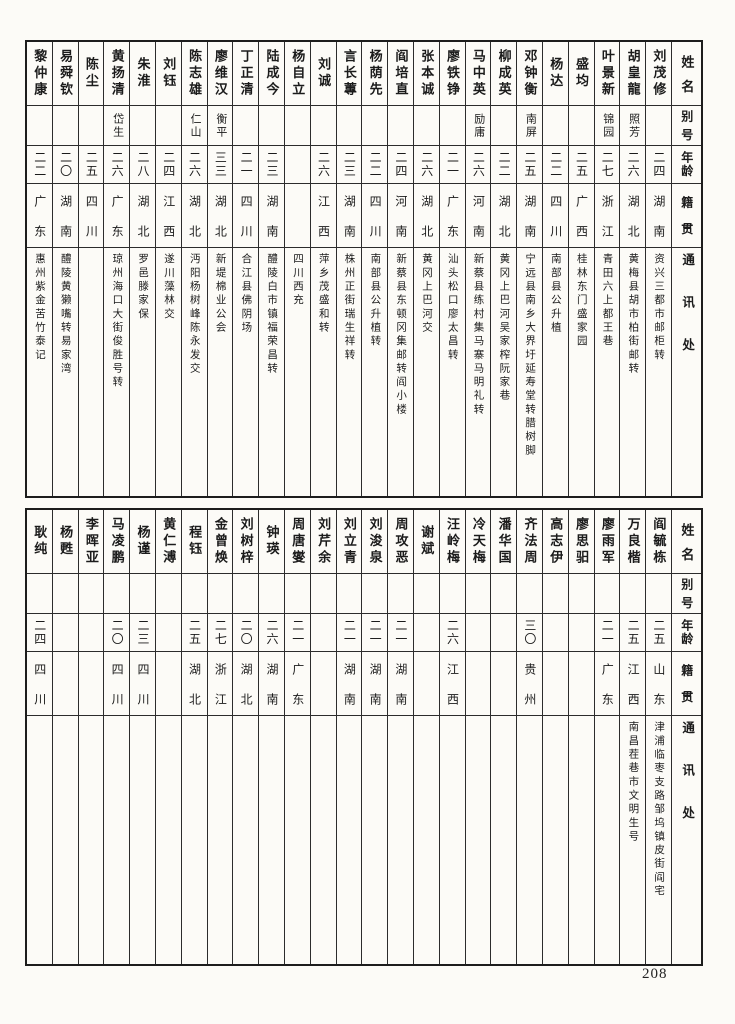 The width and height of the screenshot is (735, 1024). What do you see at coordinates (504, 328) in the screenshot?
I see `cell-address: 黄冈上巴河吴家榨阮家巷` at bounding box center [504, 328].